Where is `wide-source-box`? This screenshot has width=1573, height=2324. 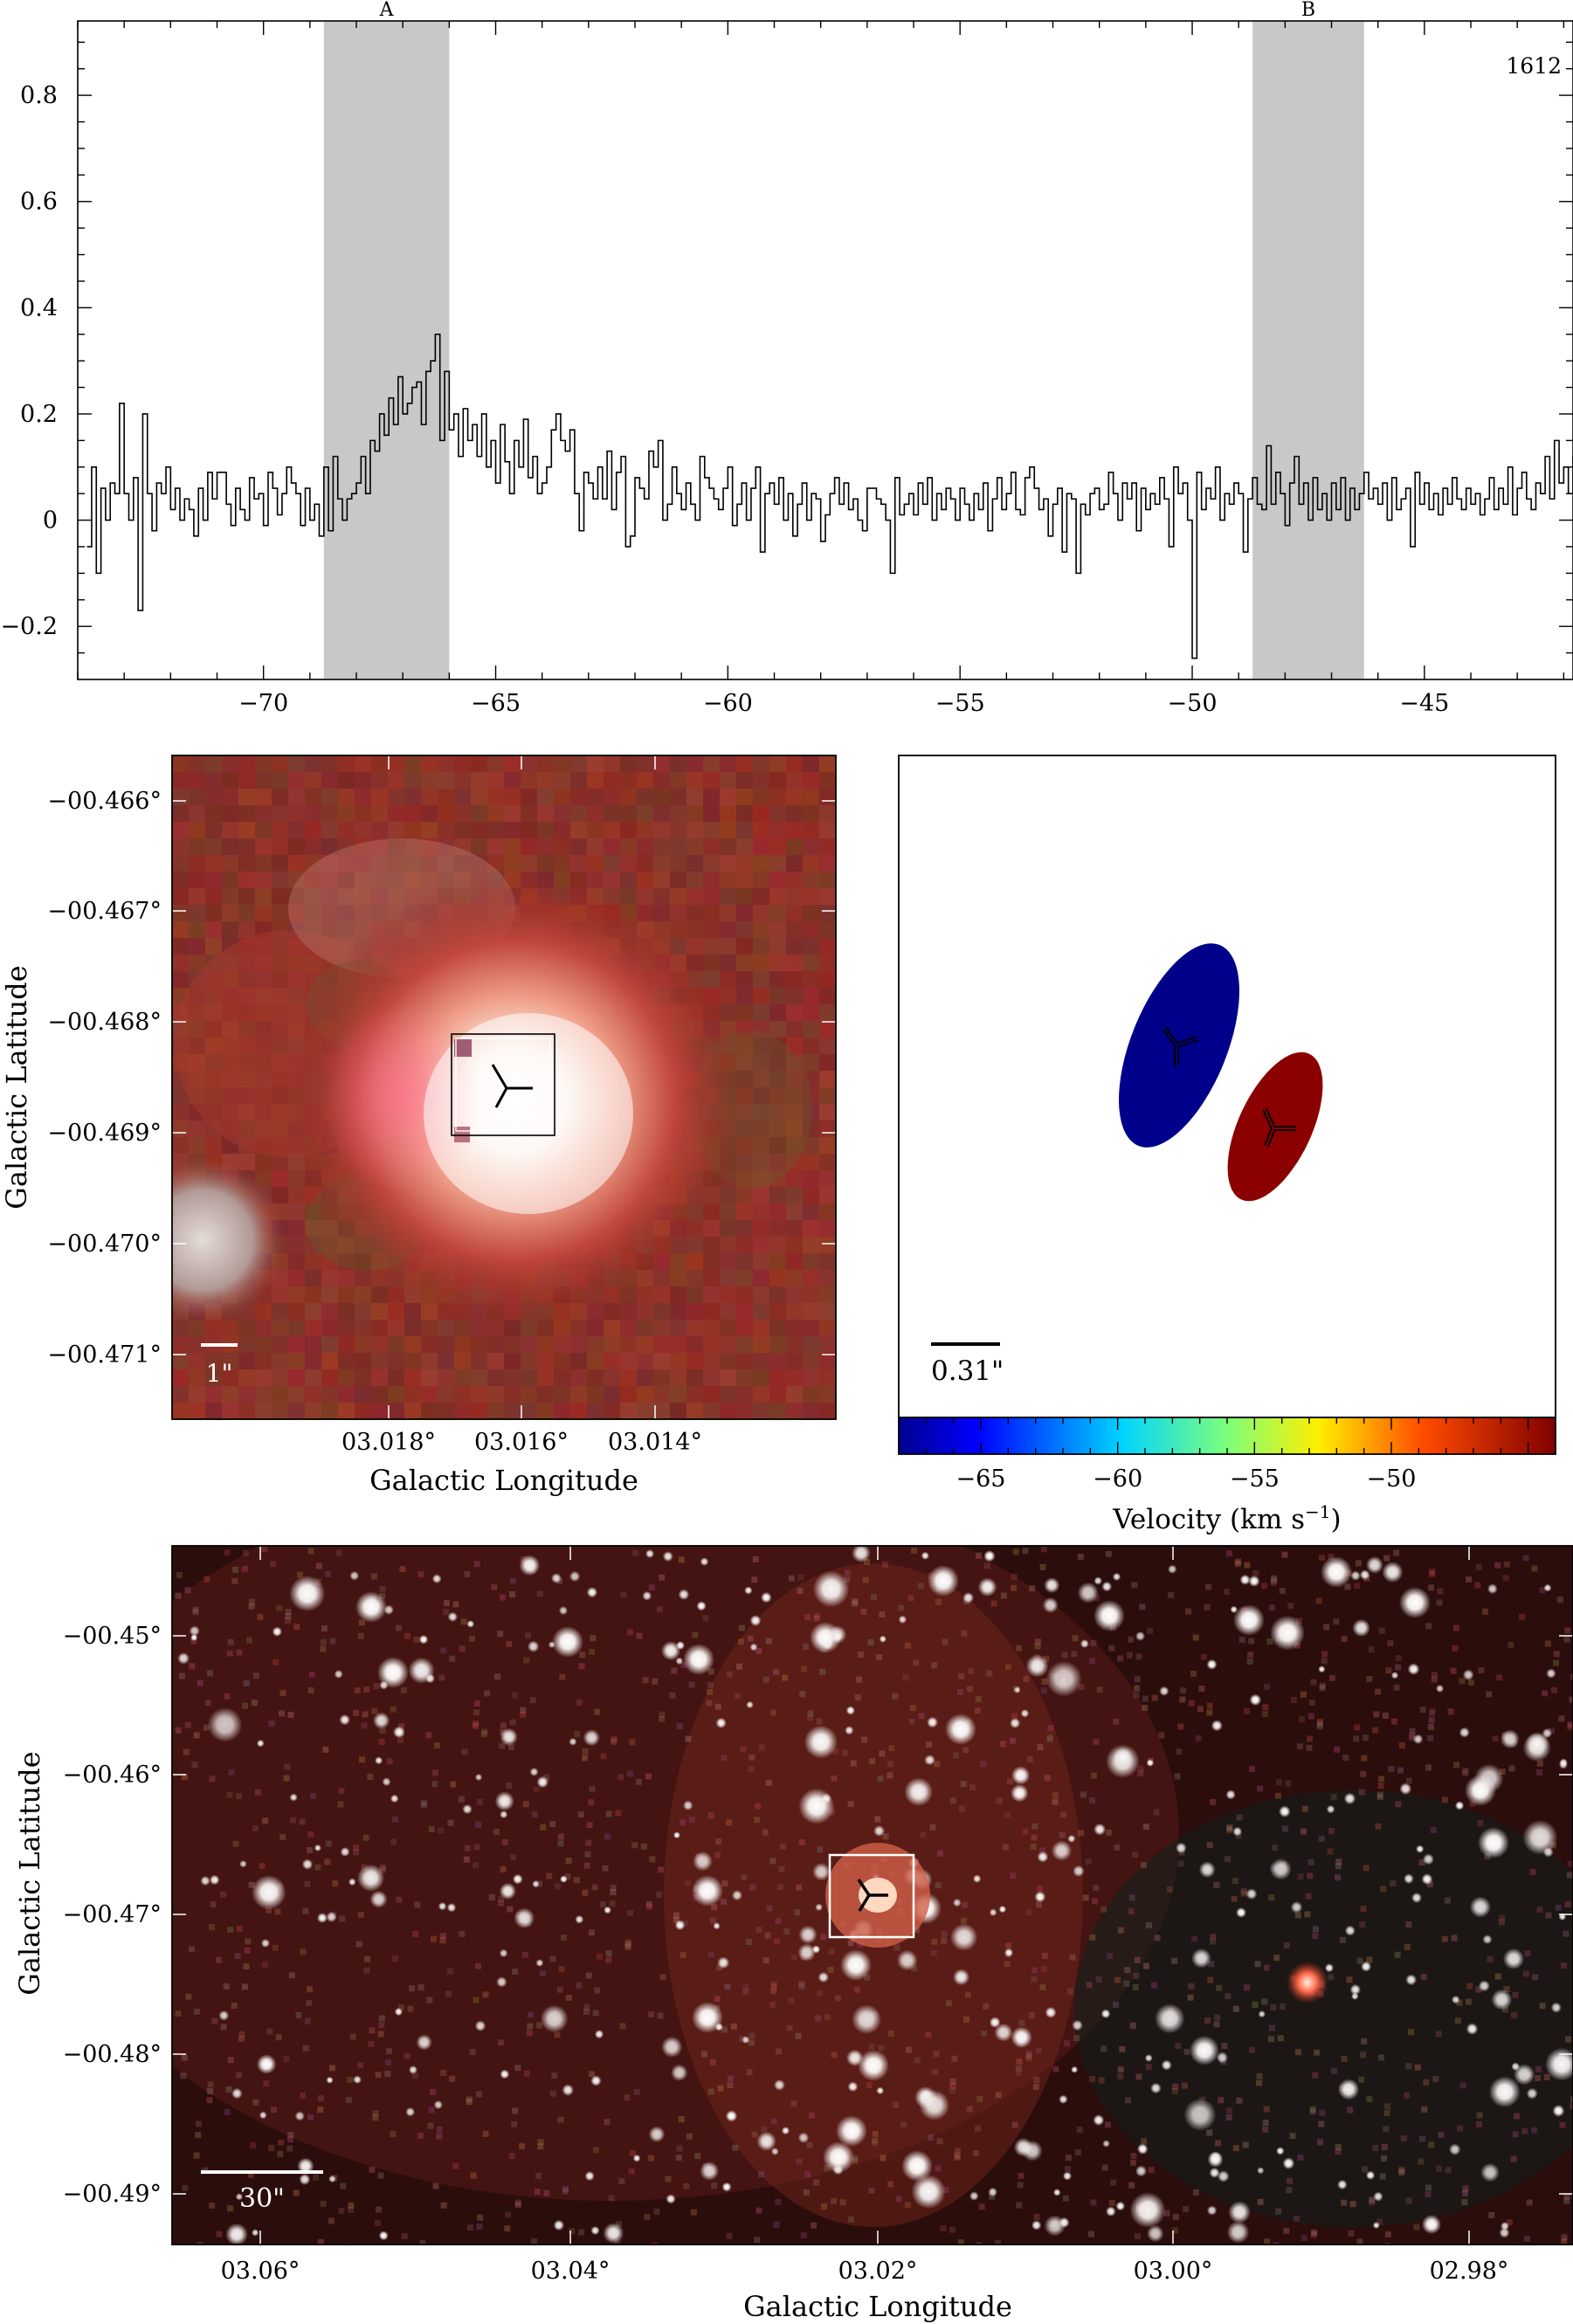 wide-source-box is located at coordinates (872, 1896).